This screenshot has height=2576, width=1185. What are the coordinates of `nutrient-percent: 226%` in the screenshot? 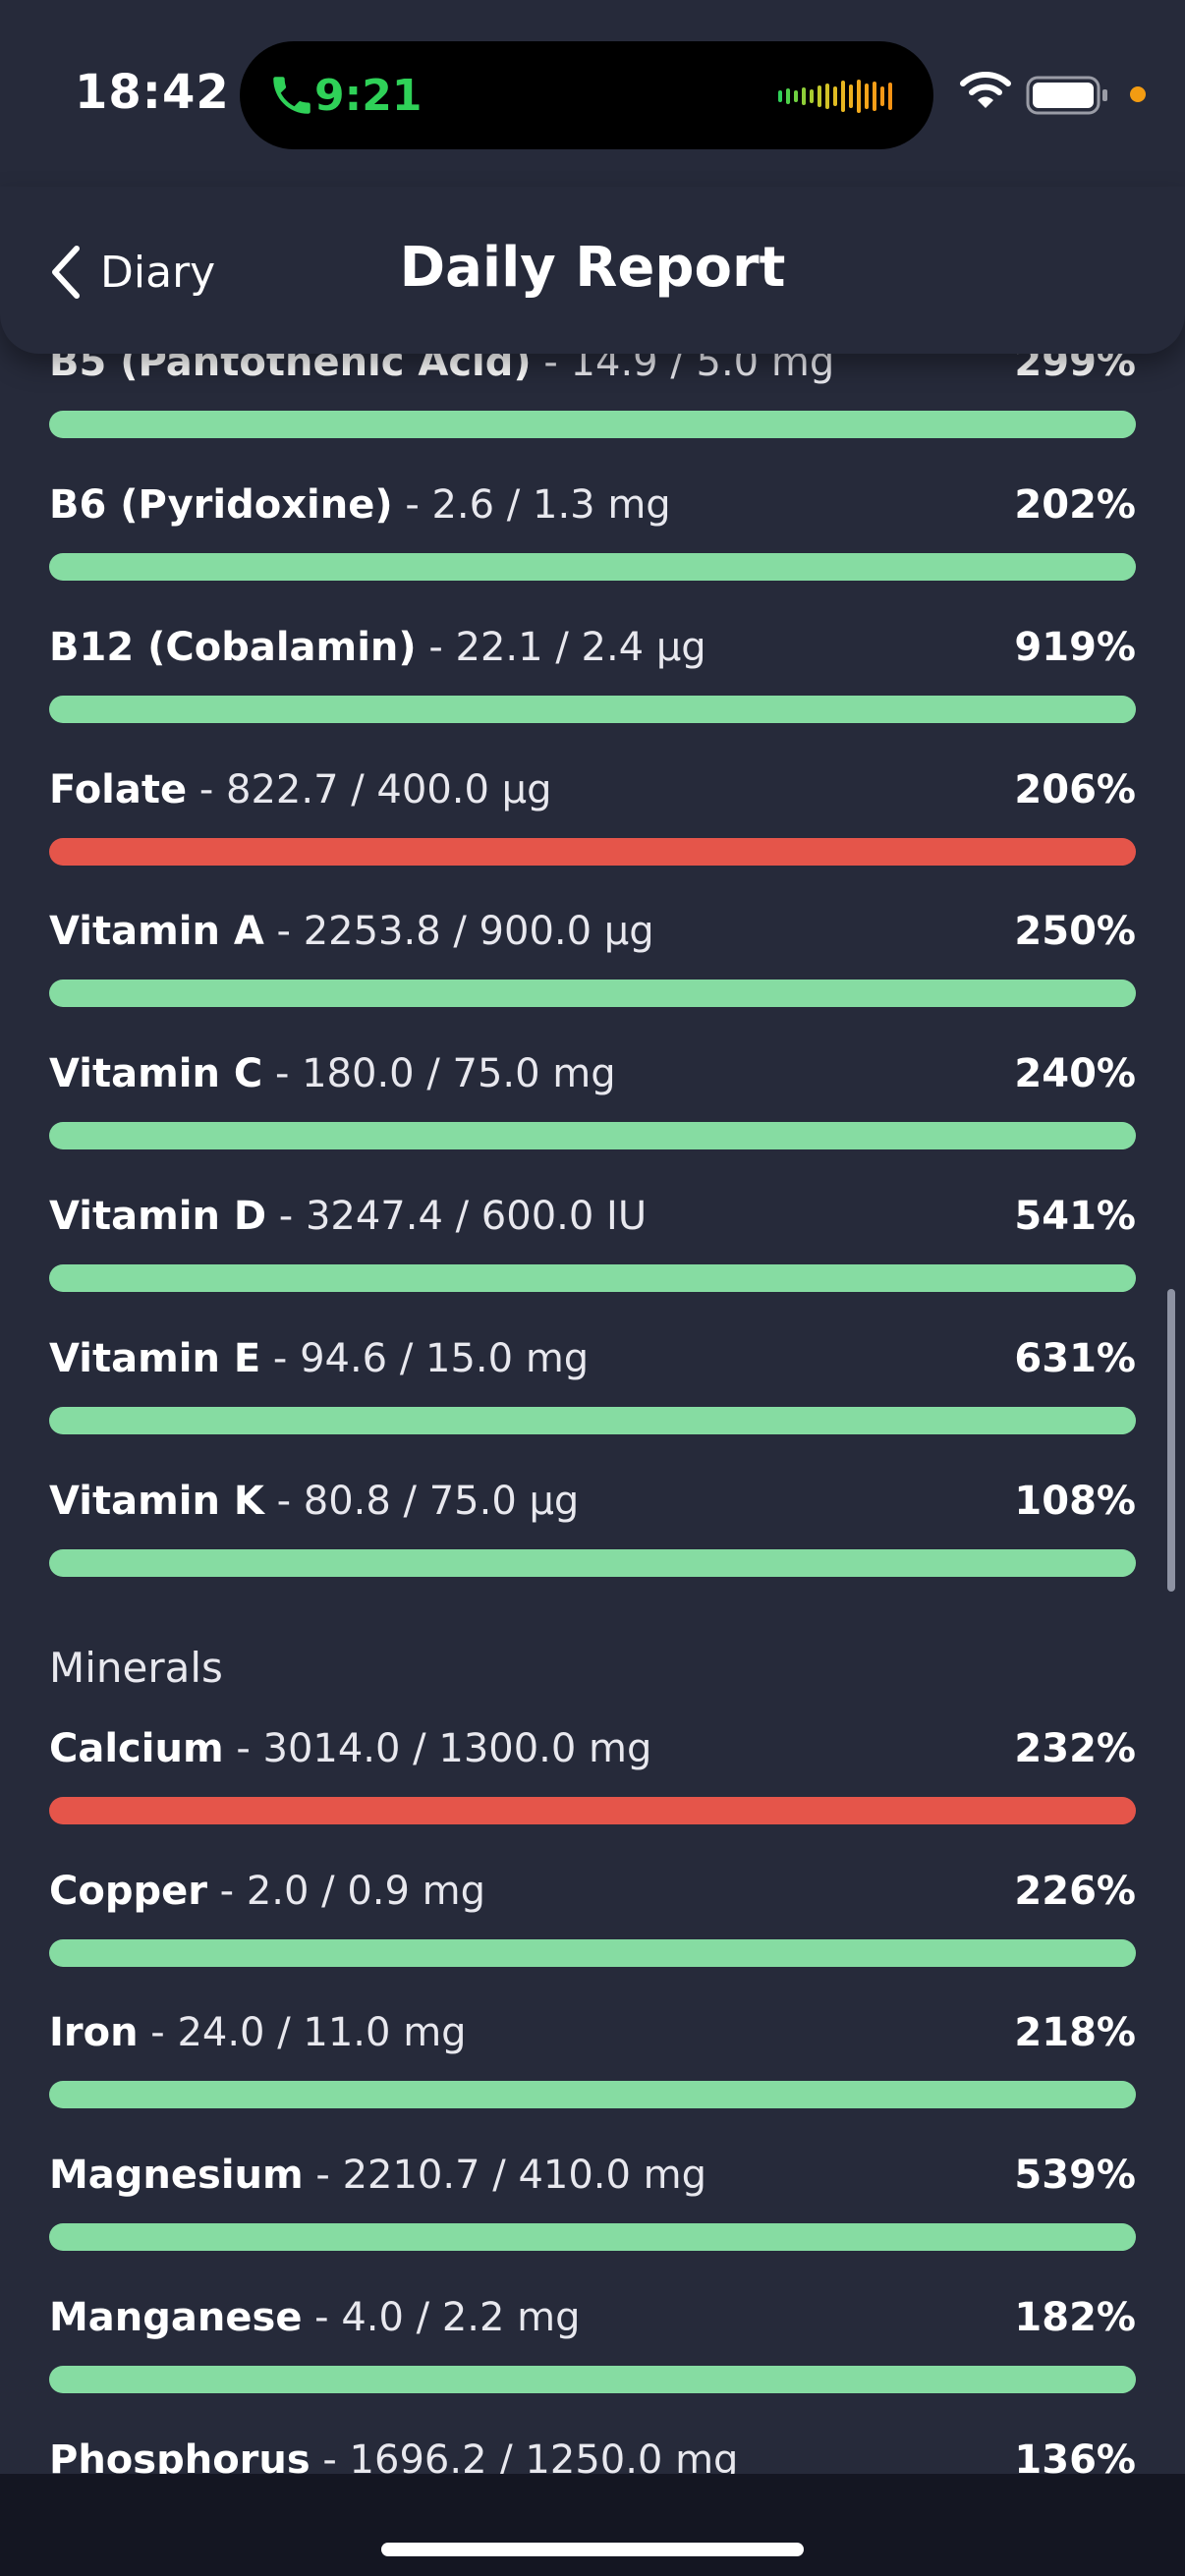 It's located at (1075, 1891).